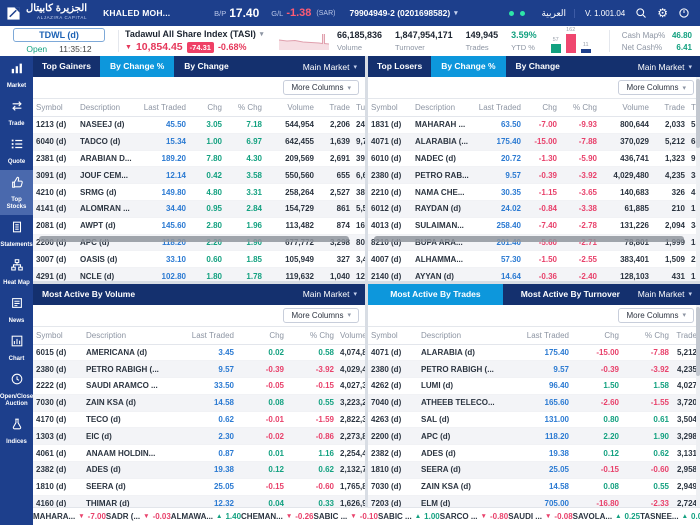 The height and width of the screenshot is (525, 700). Describe the element at coordinates (16, 75) in the screenshot. I see `sidebar-item-market: Market` at that location.